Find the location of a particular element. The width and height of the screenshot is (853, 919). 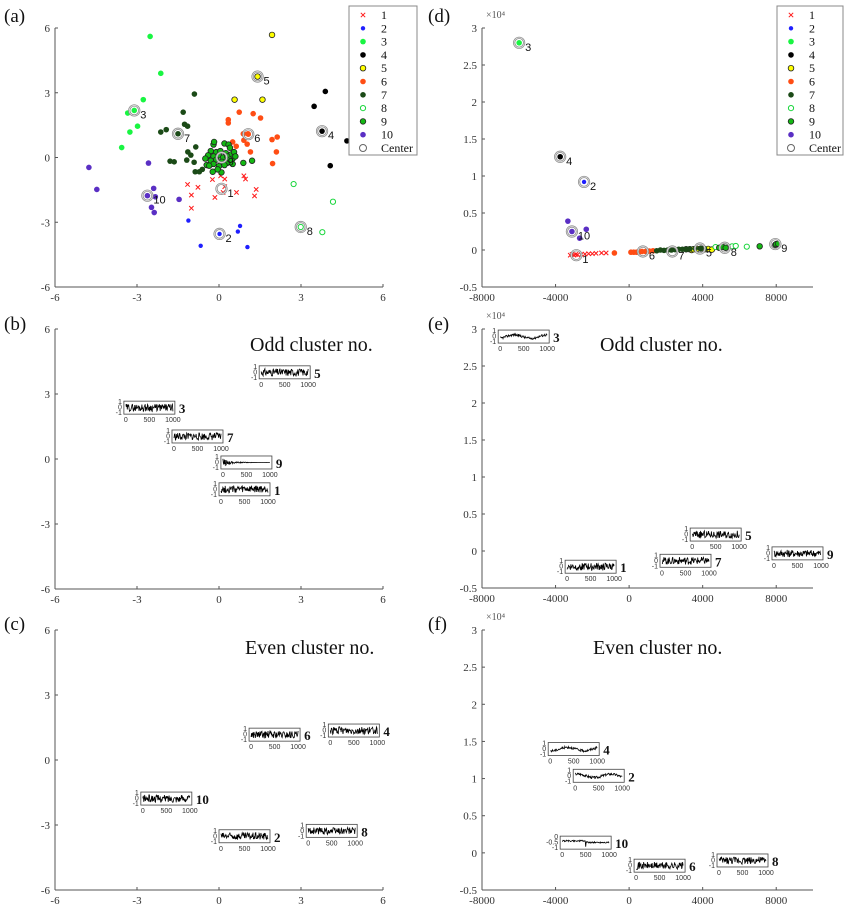

y-tick-label: 6 is located at coordinates (48, 29).